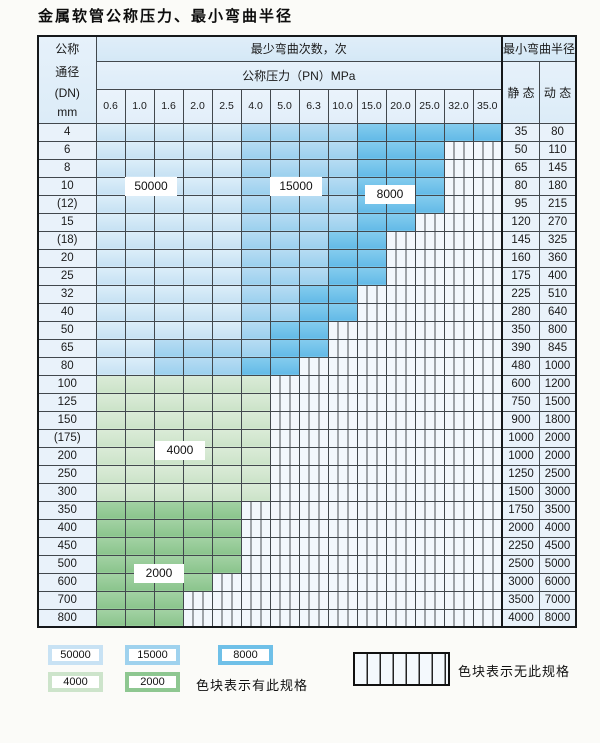 Image resolution: width=600 pixels, height=743 pixels. Describe the element at coordinates (67, 600) in the screenshot. I see `dn-cell: 700` at that location.